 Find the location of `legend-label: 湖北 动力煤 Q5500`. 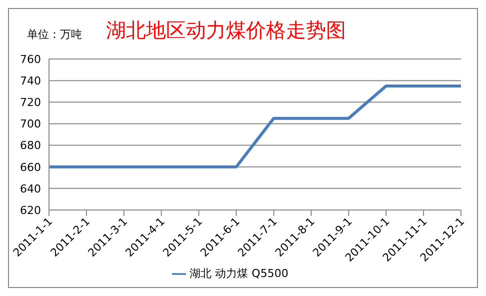

legend-label: 湖北 动力煤 Q5500 is located at coordinates (239, 273).